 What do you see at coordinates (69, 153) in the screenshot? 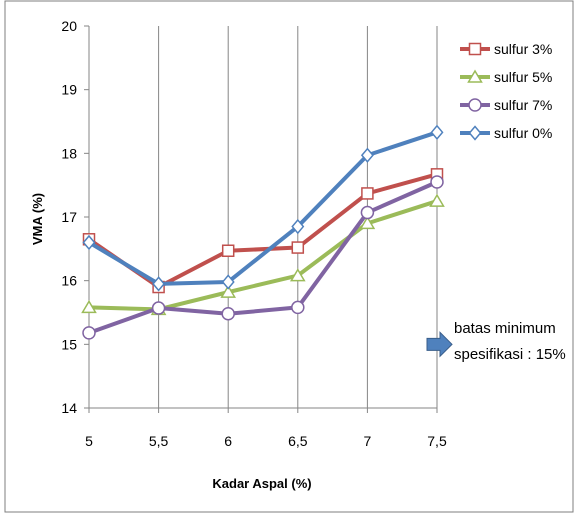
I see `y-tick-label: 18` at bounding box center [69, 153].